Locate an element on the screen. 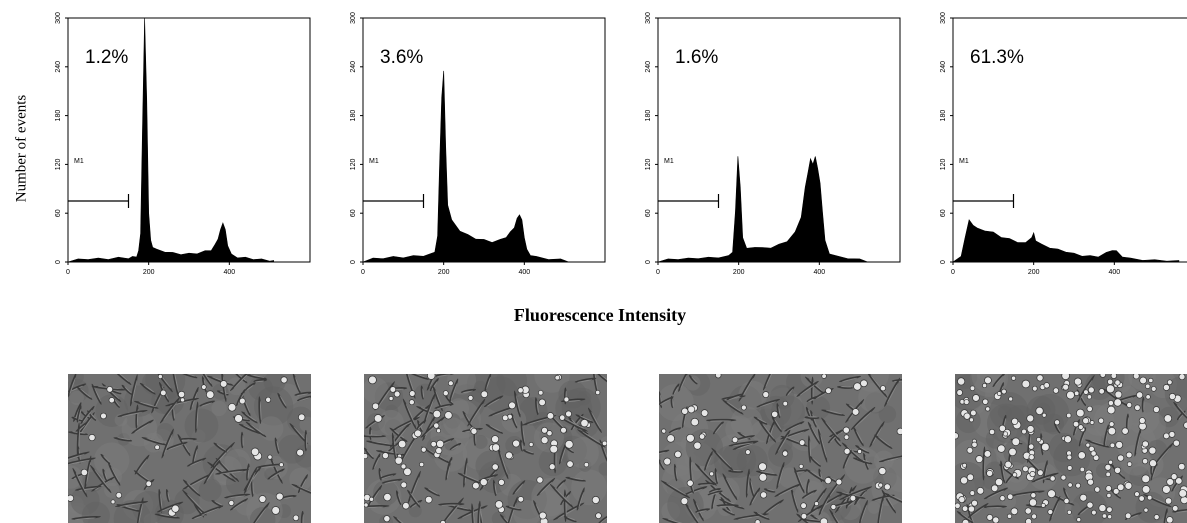 This screenshot has height=523, width=1187. percent-label-4: 61.3% is located at coordinates (997, 57).